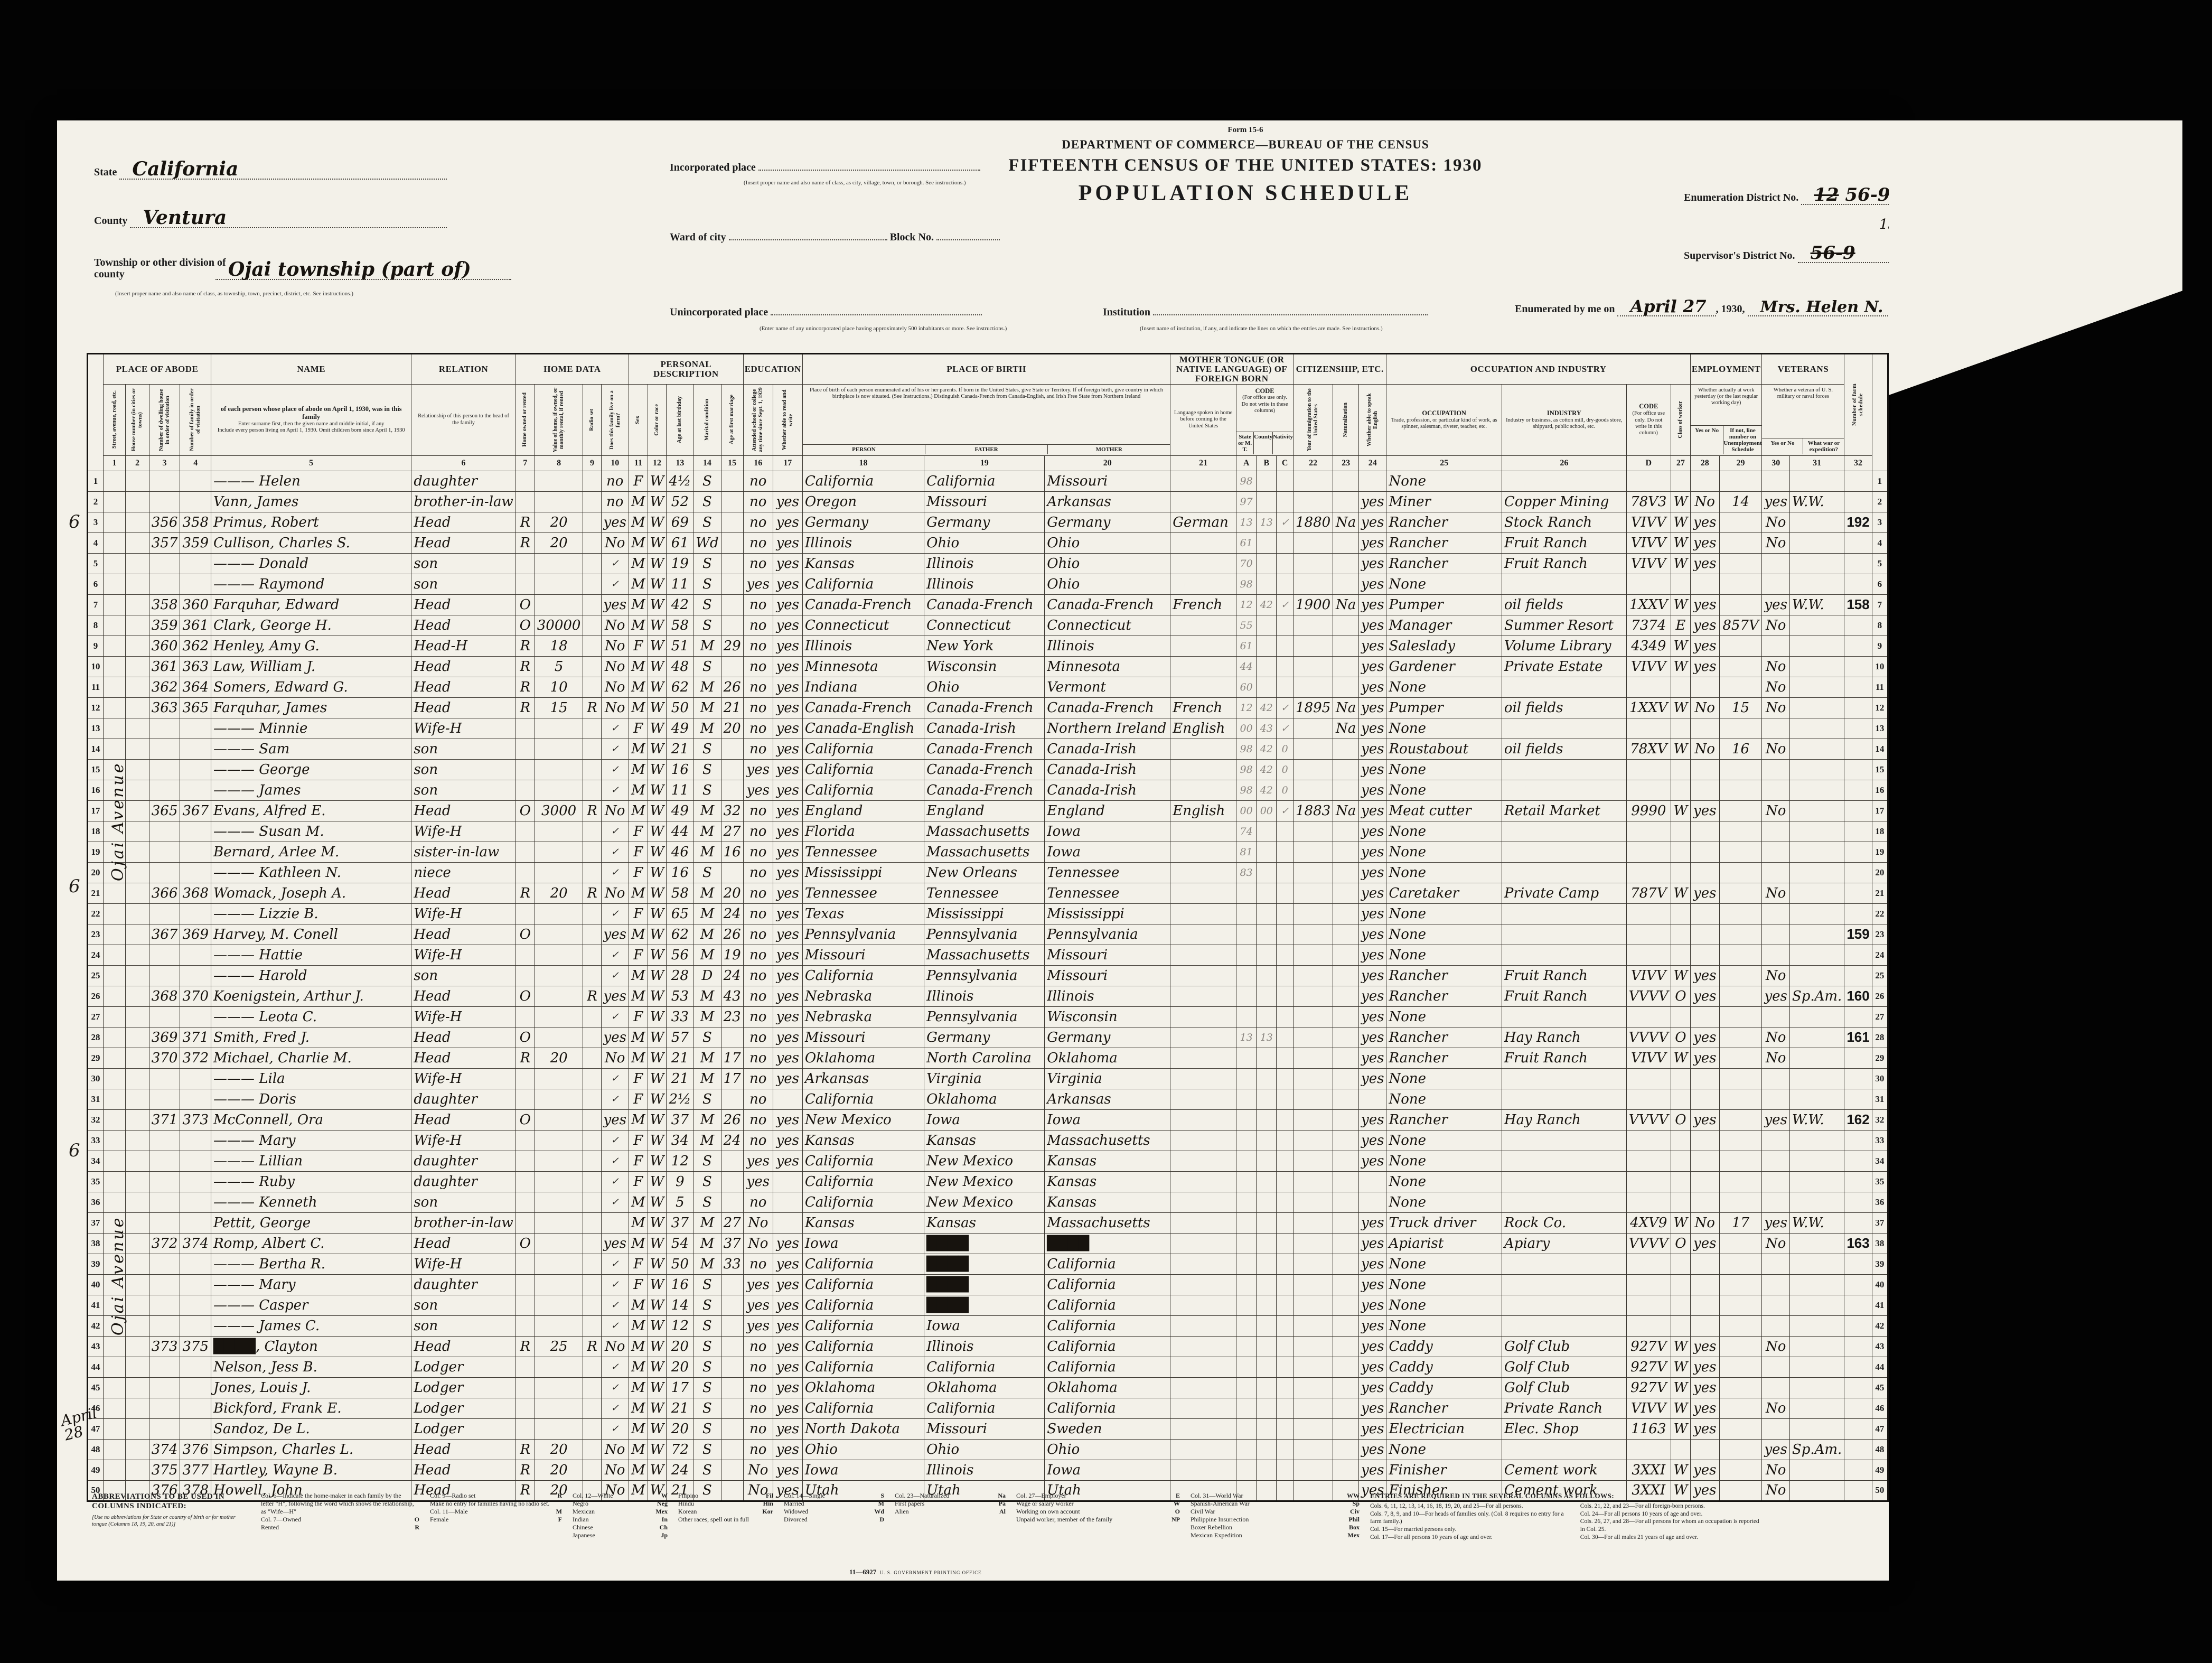 The image size is (2212, 1663). What do you see at coordinates (525, 1346) in the screenshot?
I see `cell-tenure: R` at bounding box center [525, 1346].